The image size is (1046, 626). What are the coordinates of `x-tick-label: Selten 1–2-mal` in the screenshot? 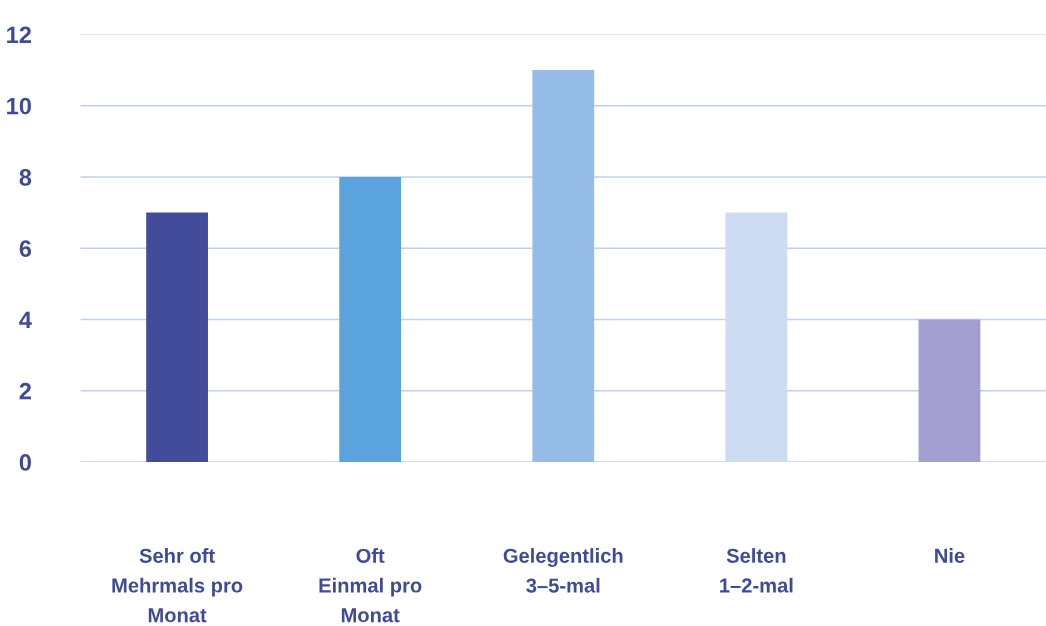 It's located at (756, 570).